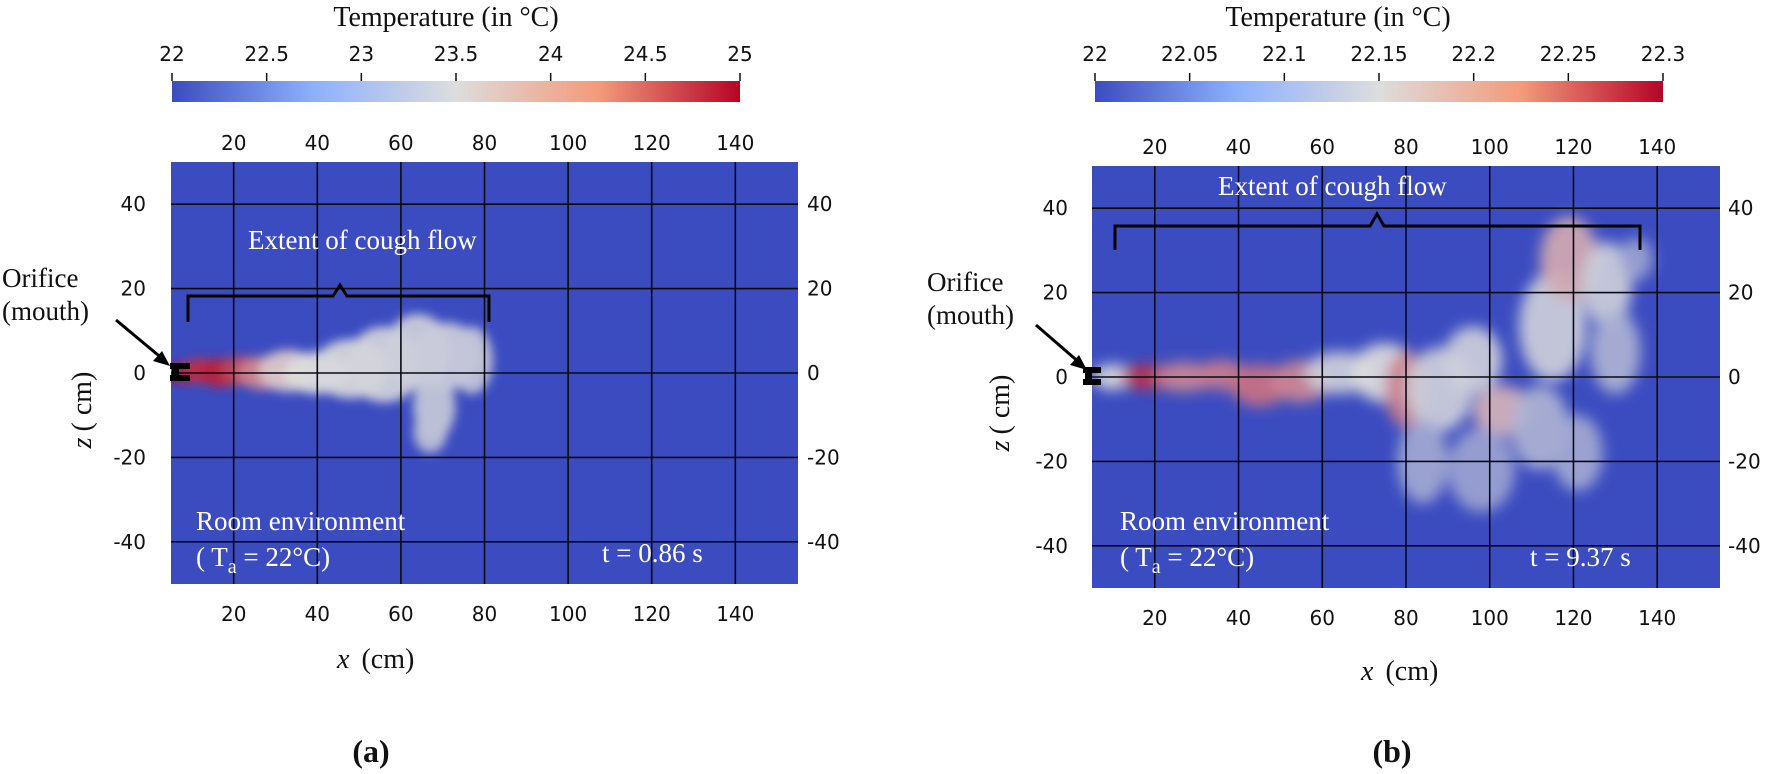 The image size is (1772, 774). What do you see at coordinates (735, 143) in the screenshot?
I see `x-tick-top-a-6: 140` at bounding box center [735, 143].